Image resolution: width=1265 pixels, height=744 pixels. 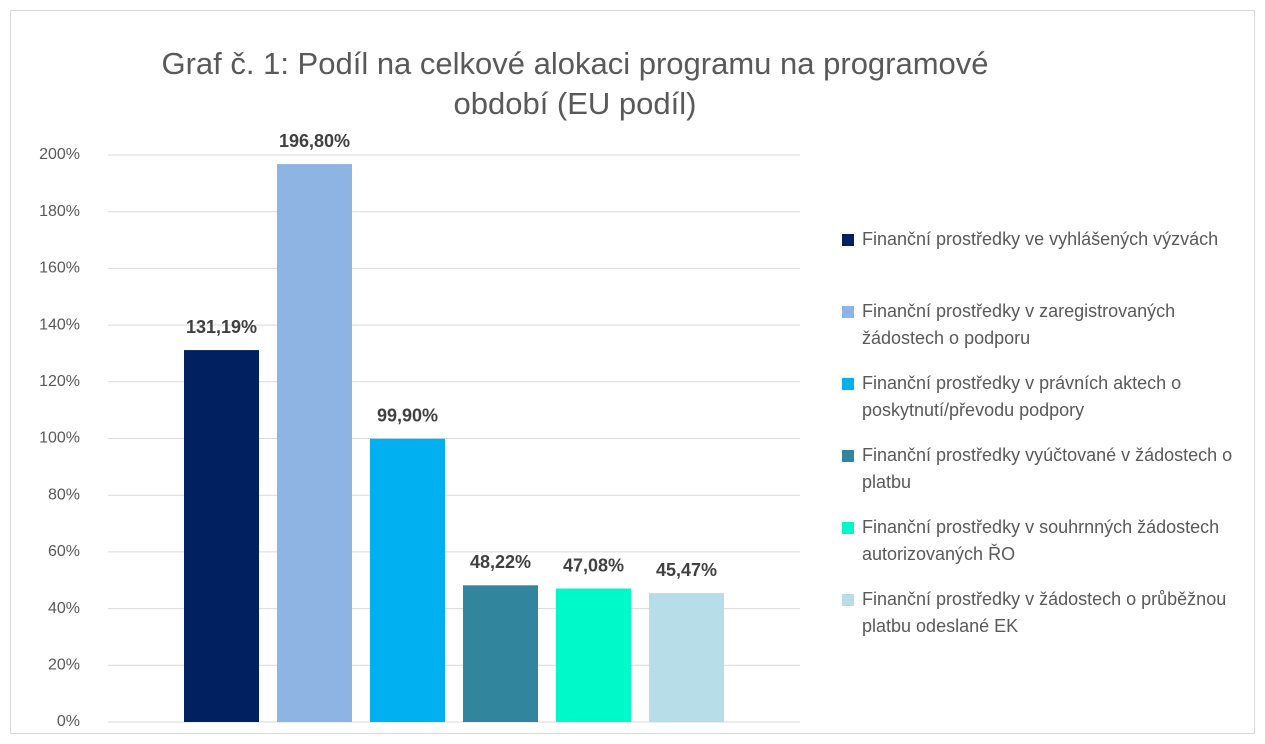 I want to click on y-tick-label: 180%, so click(x=59, y=211).